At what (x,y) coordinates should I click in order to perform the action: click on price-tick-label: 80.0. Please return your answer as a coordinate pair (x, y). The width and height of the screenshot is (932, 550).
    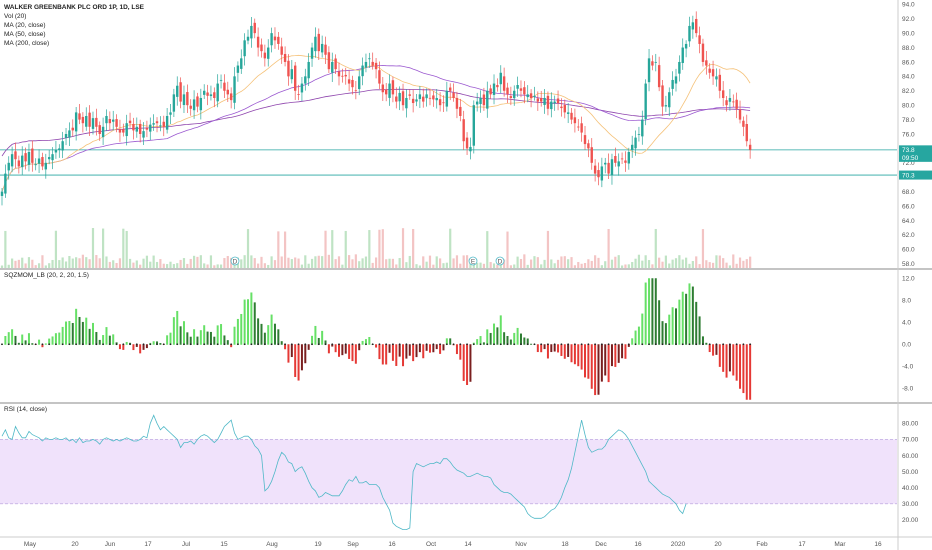
    Looking at the image, I should click on (908, 105).